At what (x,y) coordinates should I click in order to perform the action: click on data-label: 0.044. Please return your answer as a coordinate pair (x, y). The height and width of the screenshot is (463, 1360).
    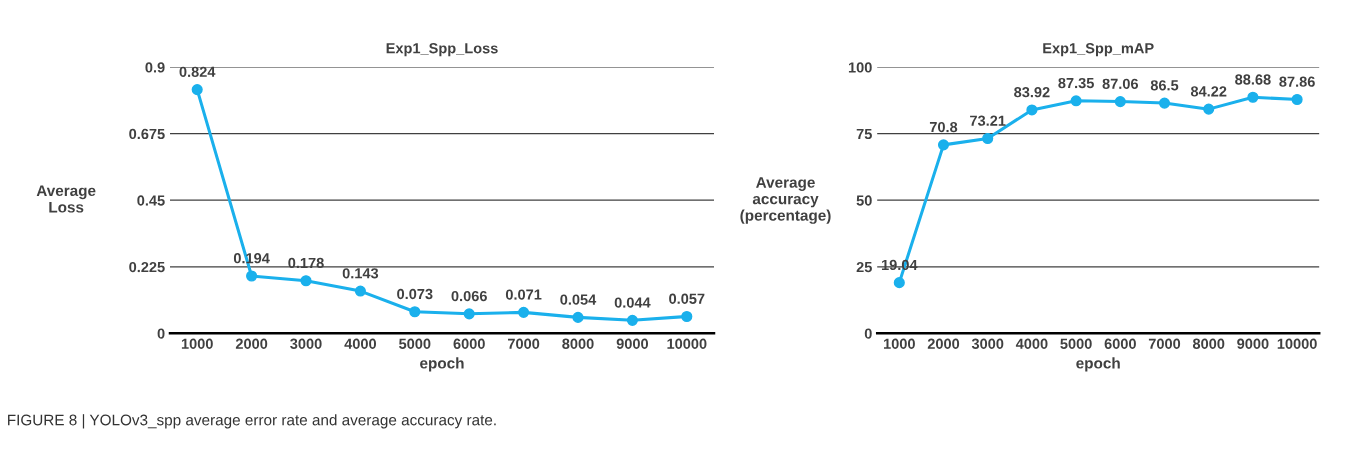
    Looking at the image, I should click on (632, 302).